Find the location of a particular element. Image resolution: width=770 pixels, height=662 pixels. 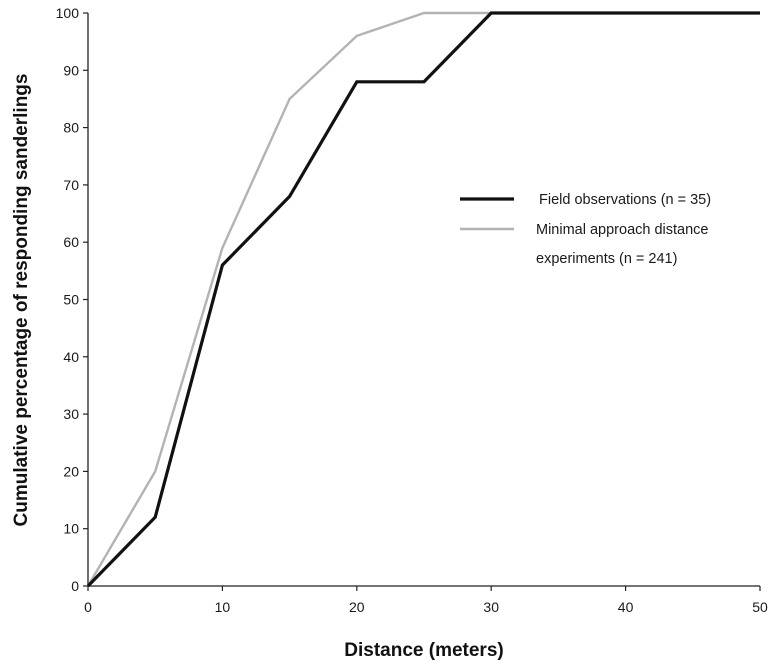

y-tick-label: 10 is located at coordinates (71, 529).